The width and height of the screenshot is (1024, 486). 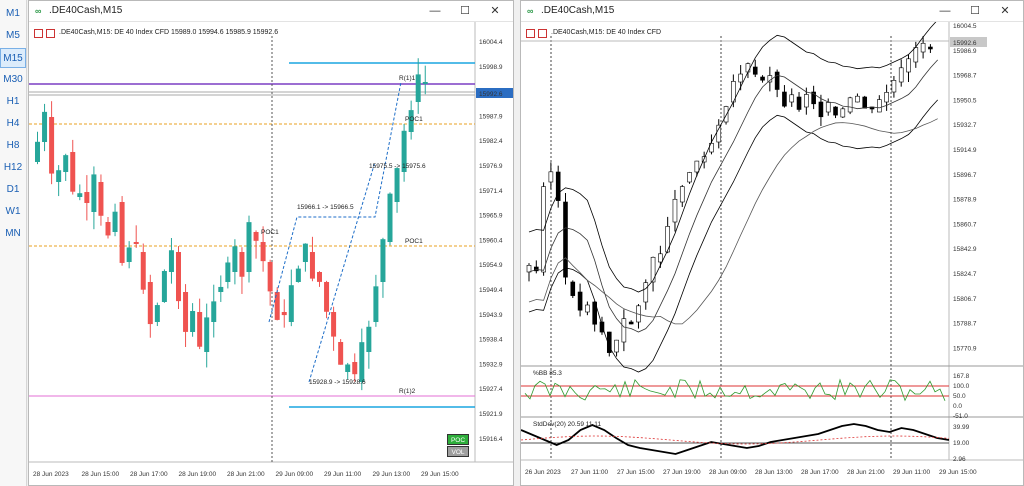 I want to click on poc-badge: POC, so click(x=458, y=439).